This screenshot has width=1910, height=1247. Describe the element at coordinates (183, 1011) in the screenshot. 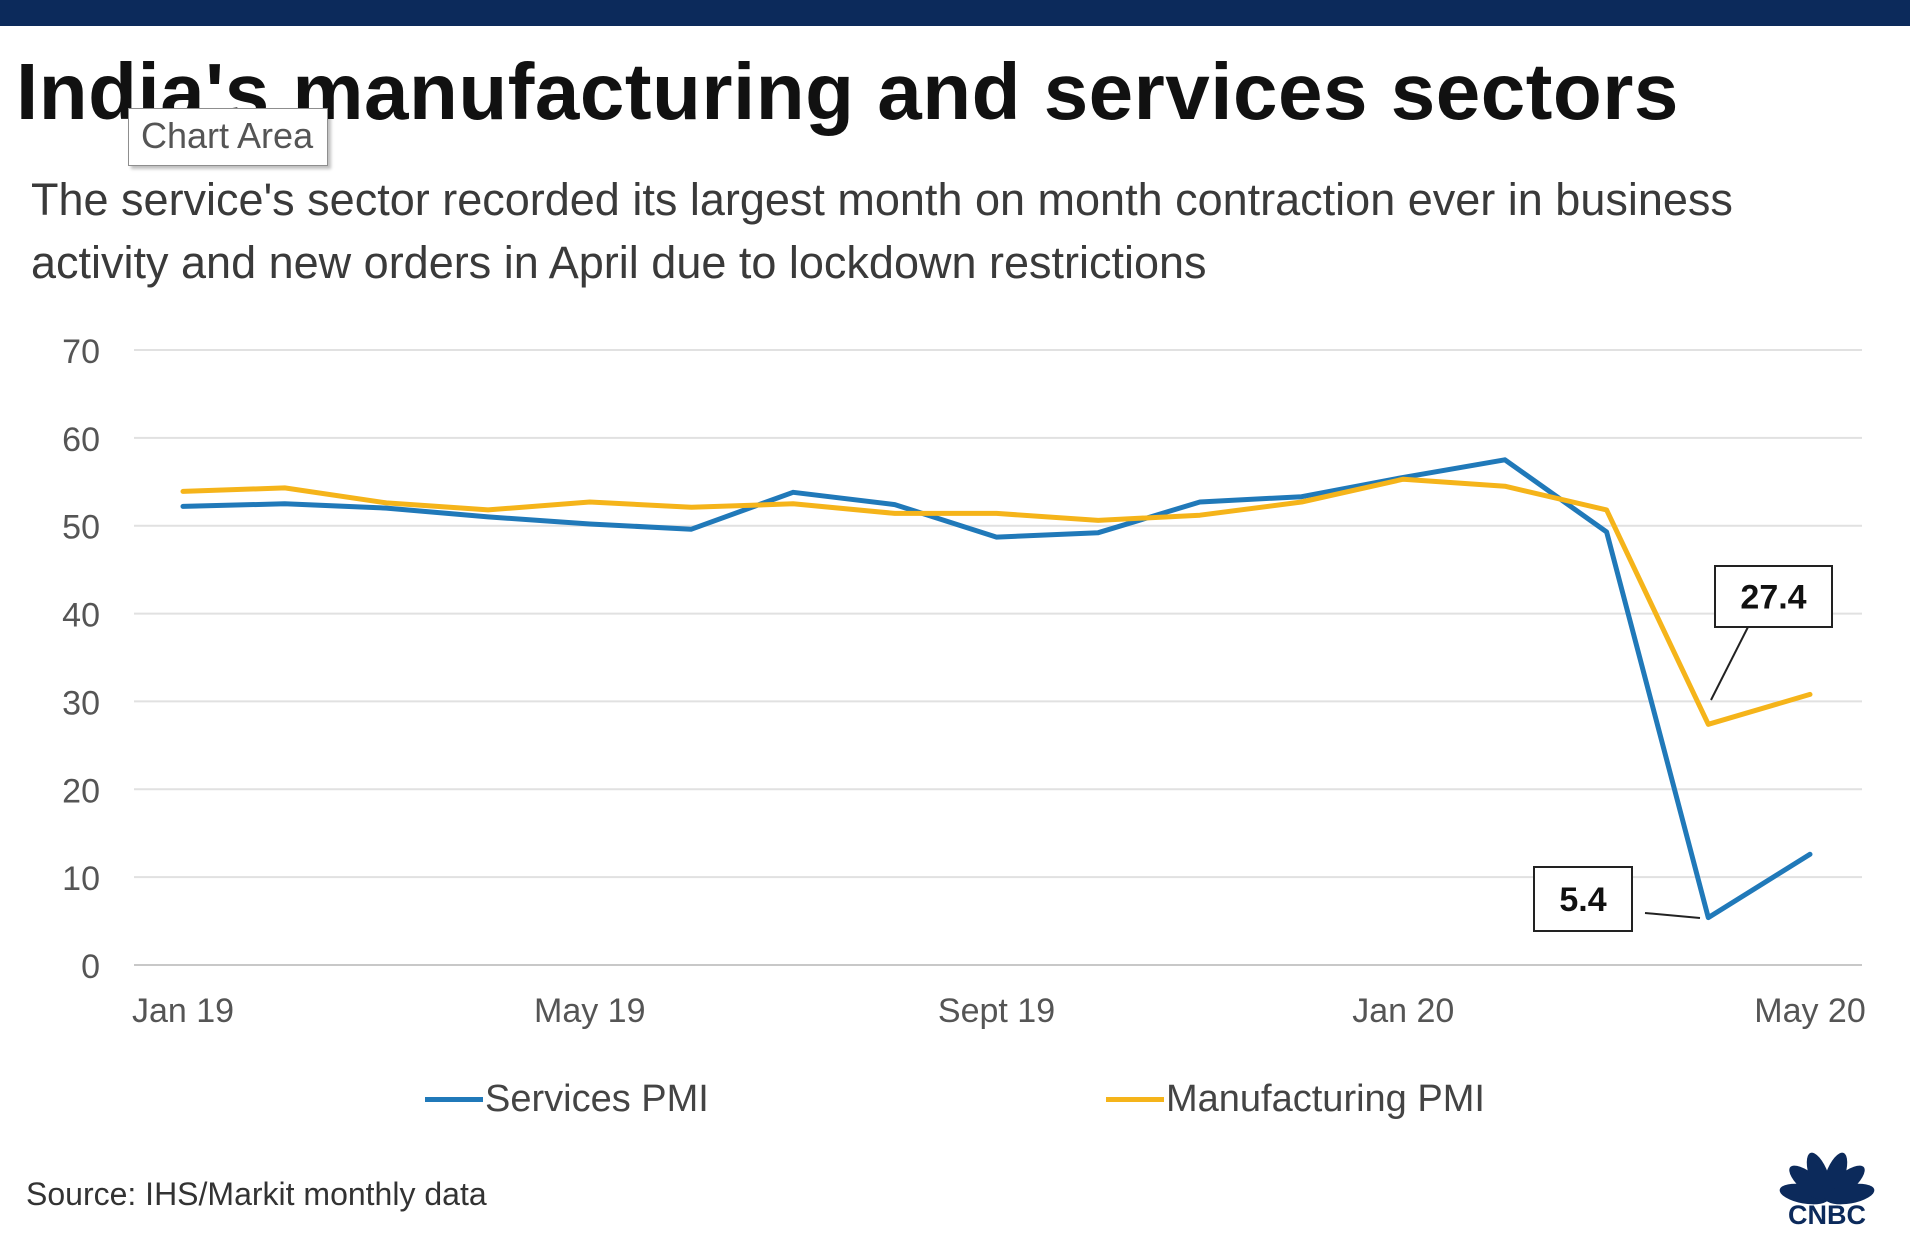

I see `x-tick-label-0: Jan 19` at that location.